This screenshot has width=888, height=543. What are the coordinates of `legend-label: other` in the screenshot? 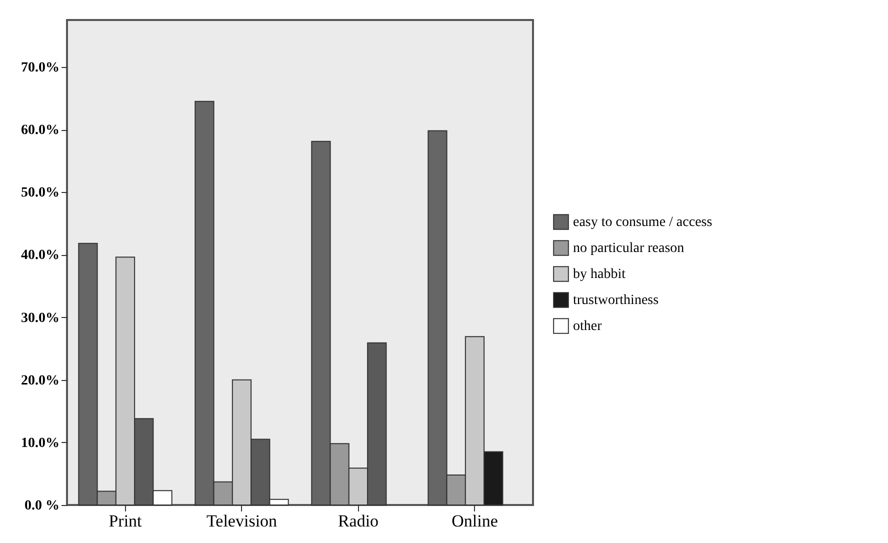 It's located at (587, 326).